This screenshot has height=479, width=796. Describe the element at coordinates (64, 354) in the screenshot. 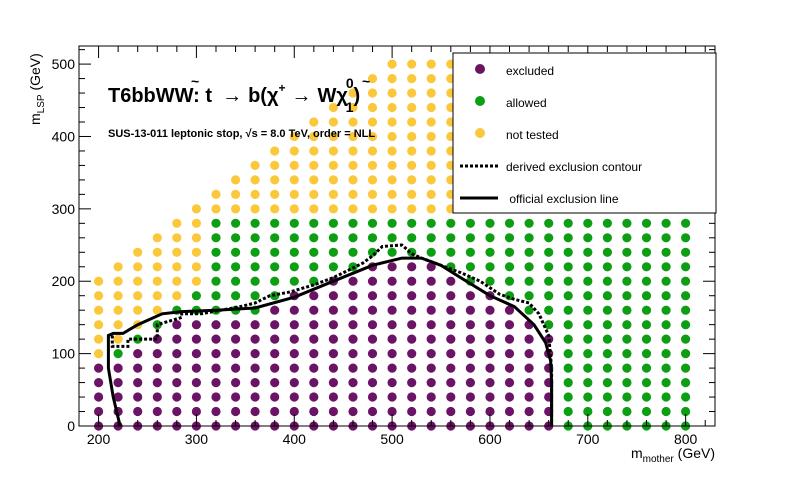

I see `y-tick-label: 100` at that location.